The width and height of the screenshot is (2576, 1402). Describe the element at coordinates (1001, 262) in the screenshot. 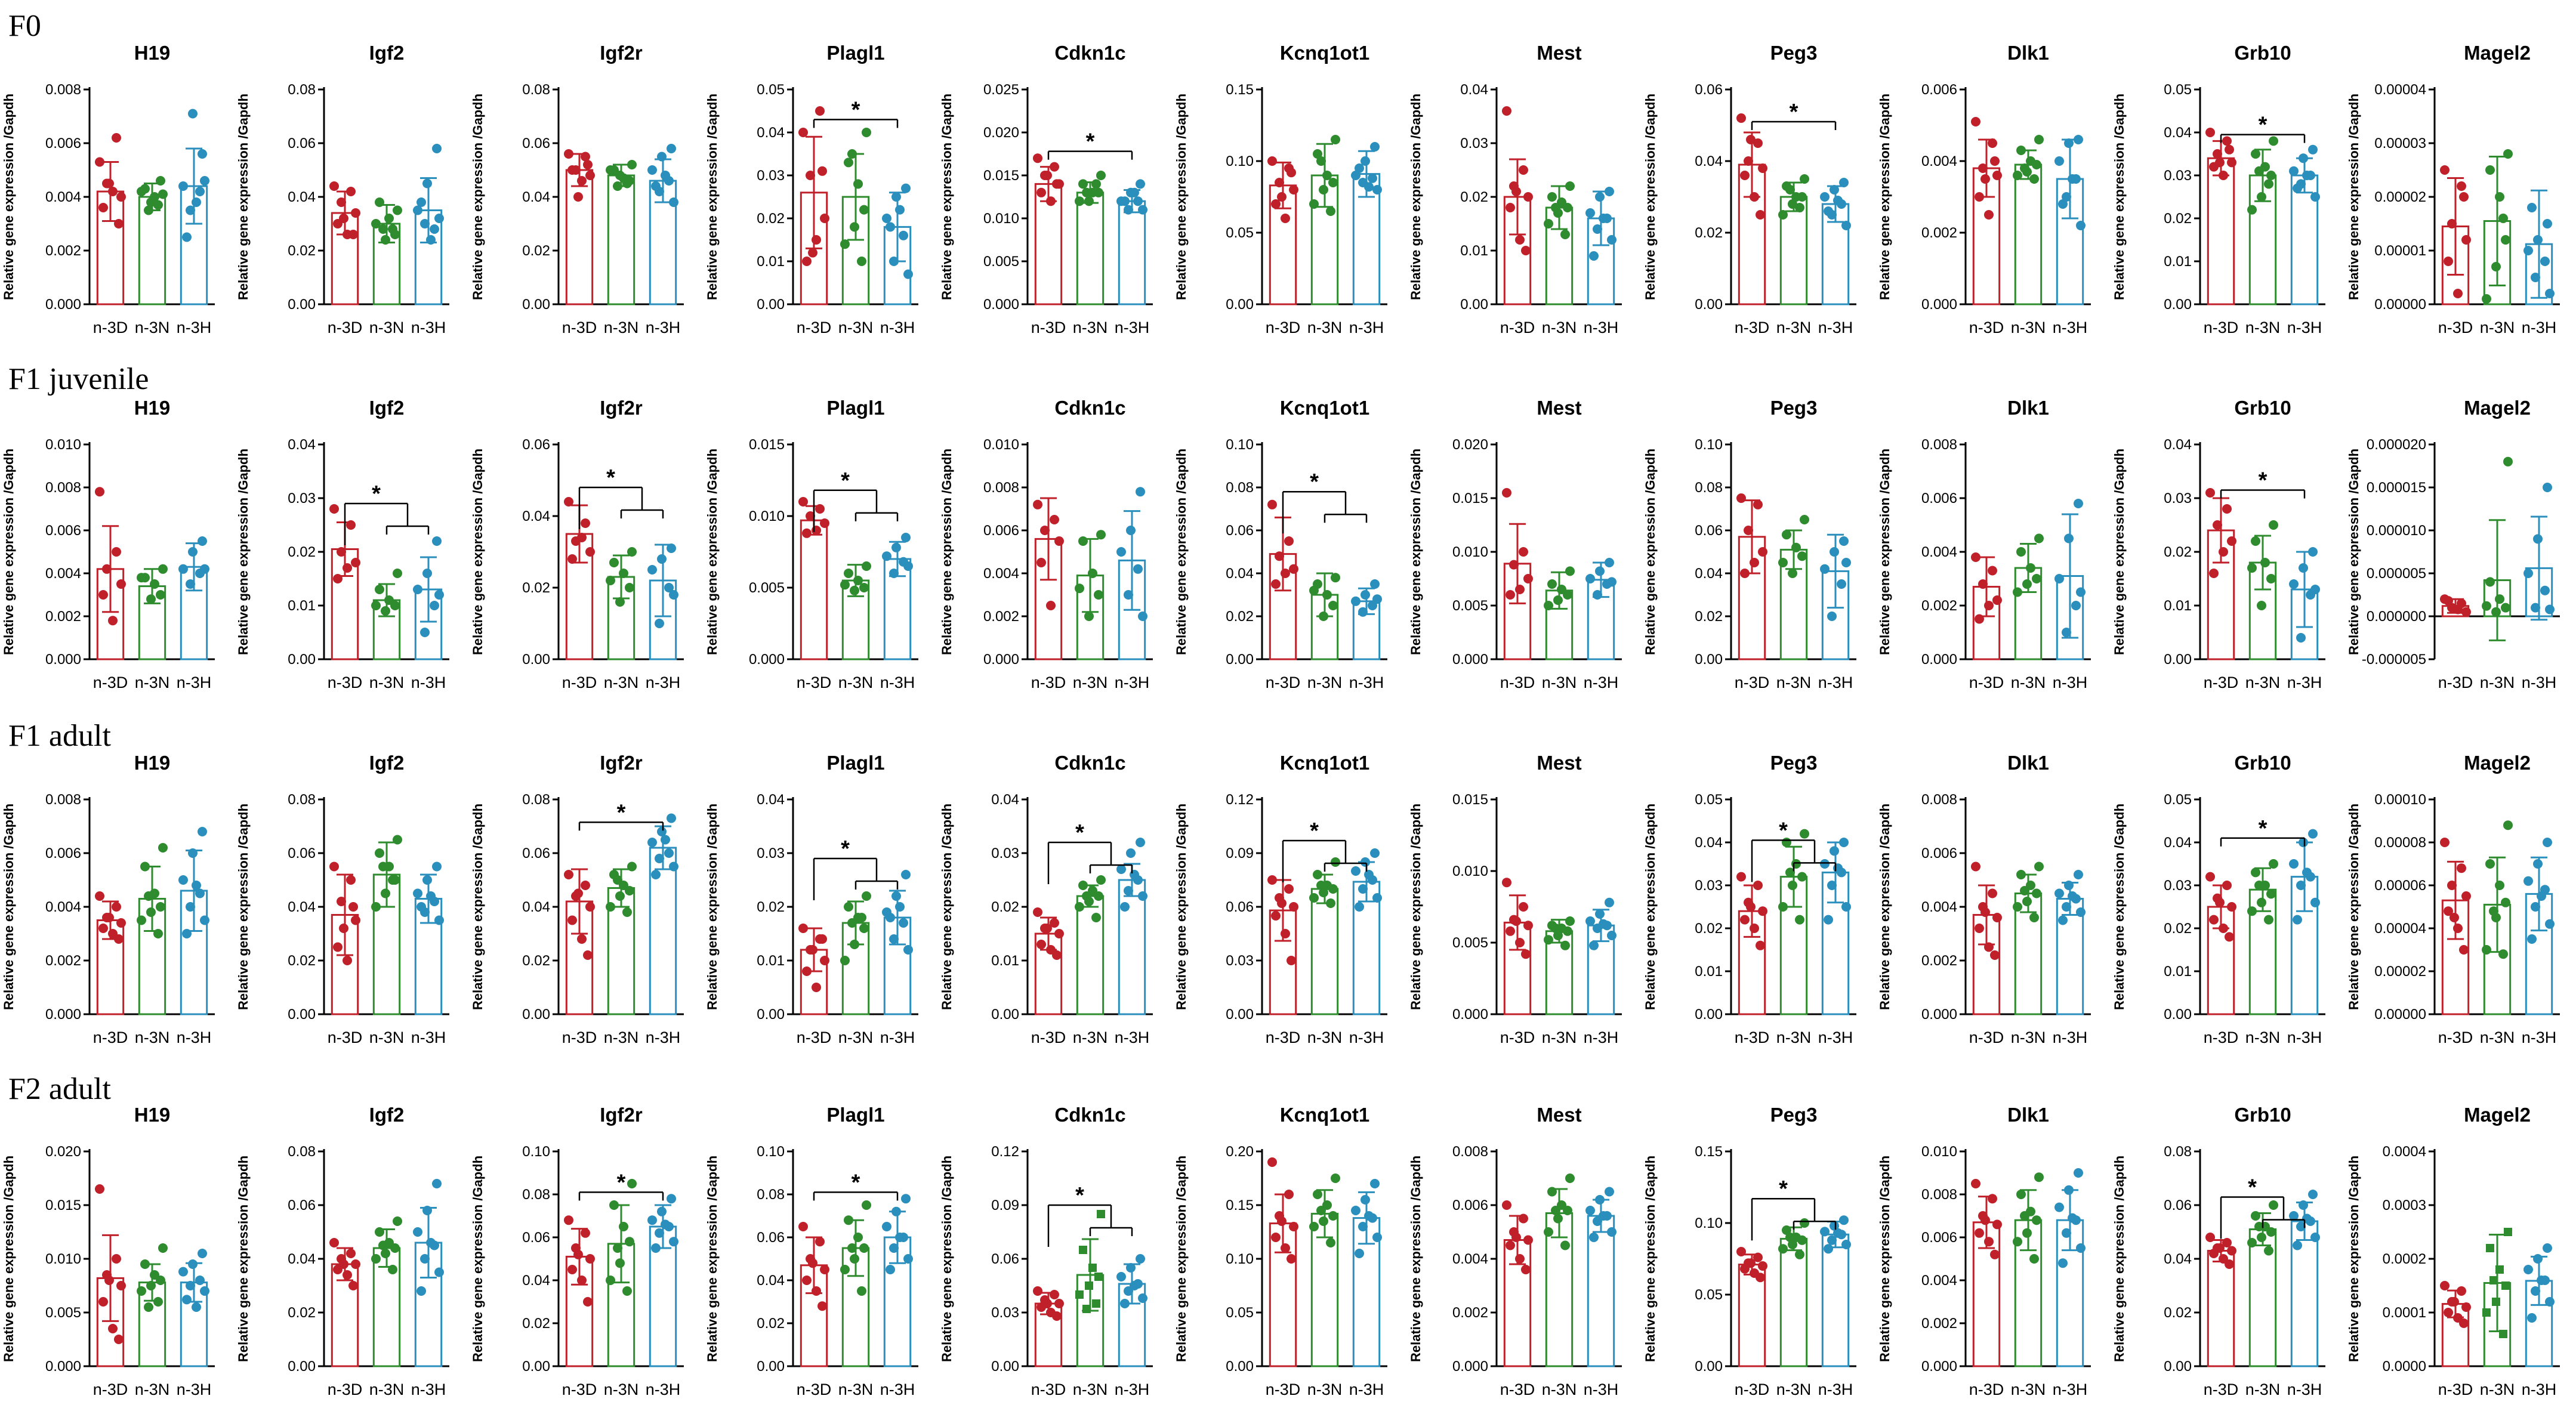

I see `y-tick-label: 0.005` at that location.